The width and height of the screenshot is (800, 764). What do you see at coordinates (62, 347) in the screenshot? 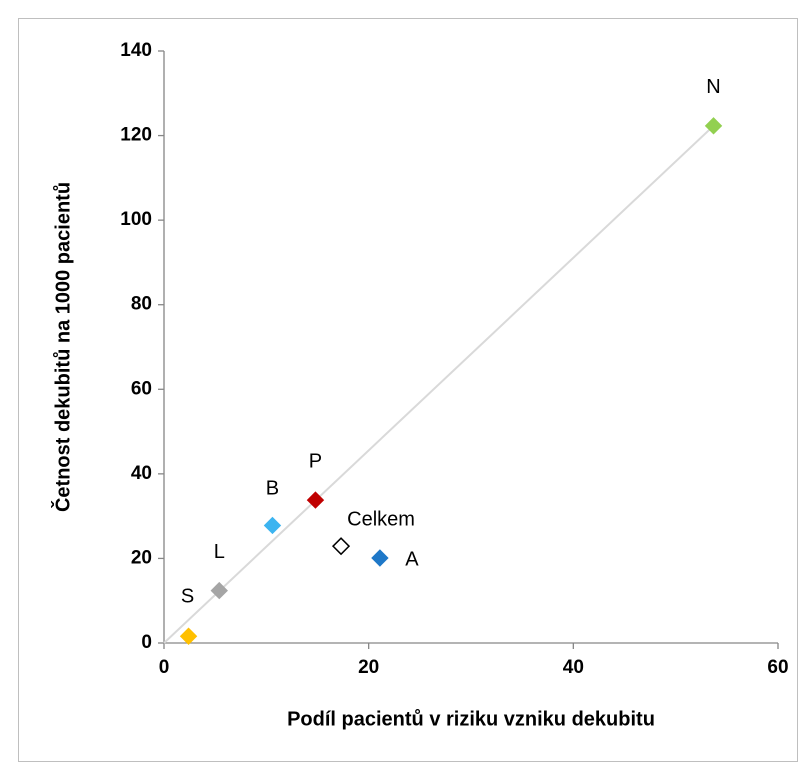
I see `y-axis-title: Četnost dekubitů na 1000 pacientů` at bounding box center [62, 347].